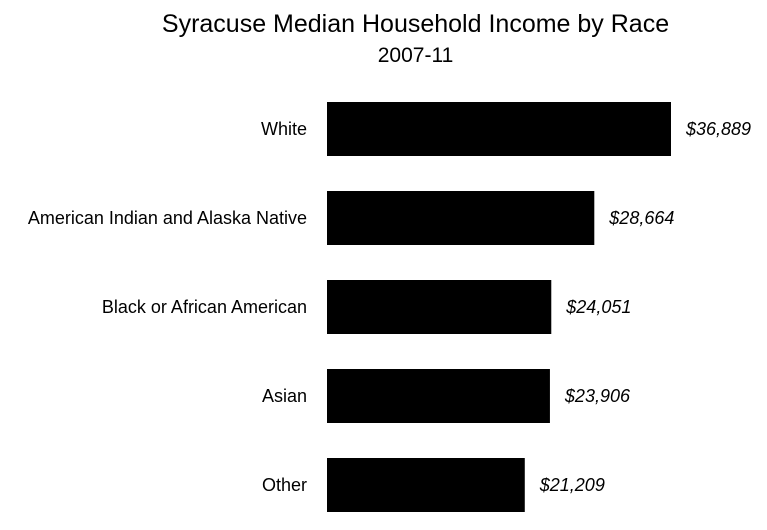  I want to click on category-label-1: American Indian and Alaska Native, so click(167, 218).